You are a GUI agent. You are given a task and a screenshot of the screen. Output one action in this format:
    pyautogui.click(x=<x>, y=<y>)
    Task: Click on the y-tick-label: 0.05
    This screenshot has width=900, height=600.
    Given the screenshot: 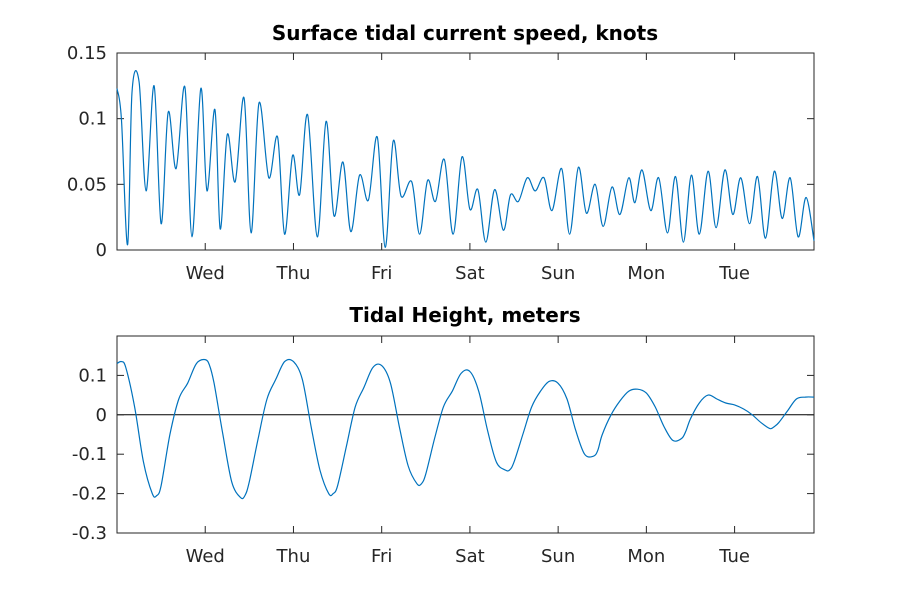 What is the action you would take?
    pyautogui.click(x=87, y=184)
    